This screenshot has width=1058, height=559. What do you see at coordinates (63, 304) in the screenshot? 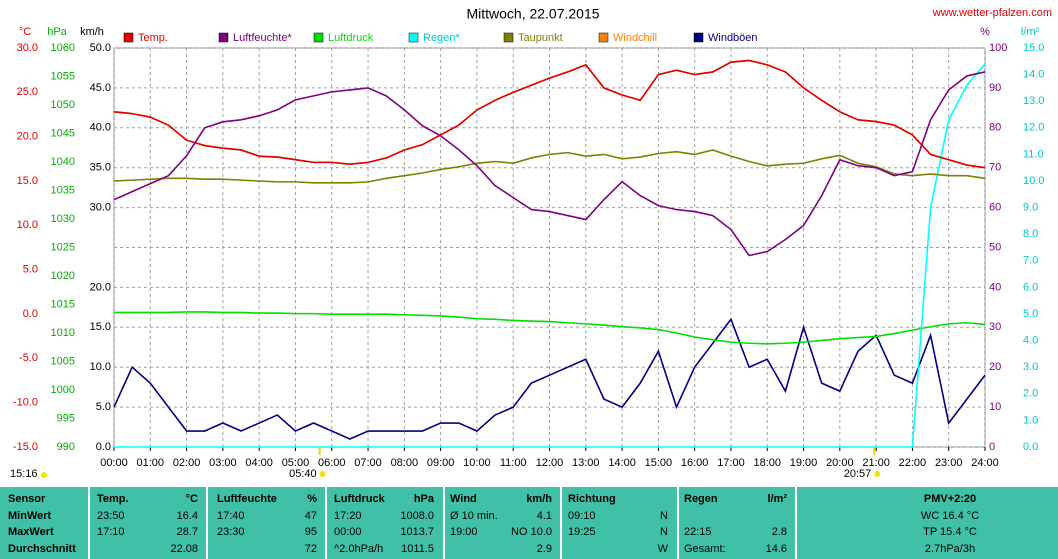
I see `y-tick-label: 1015` at bounding box center [63, 304].